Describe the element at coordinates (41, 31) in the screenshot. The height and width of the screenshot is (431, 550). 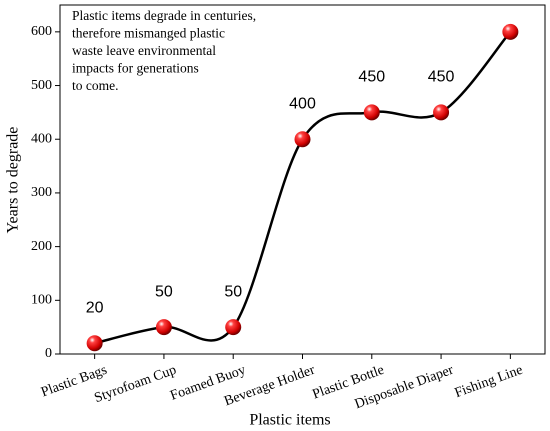
I see `y-tick-label: 600` at that location.